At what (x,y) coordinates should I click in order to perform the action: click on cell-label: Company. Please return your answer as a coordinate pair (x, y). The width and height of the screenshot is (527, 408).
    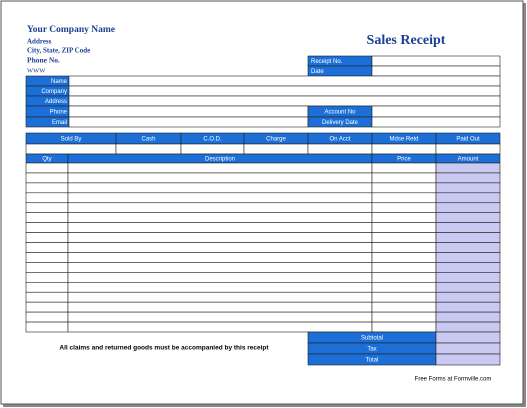
    Looking at the image, I should click on (54, 92).